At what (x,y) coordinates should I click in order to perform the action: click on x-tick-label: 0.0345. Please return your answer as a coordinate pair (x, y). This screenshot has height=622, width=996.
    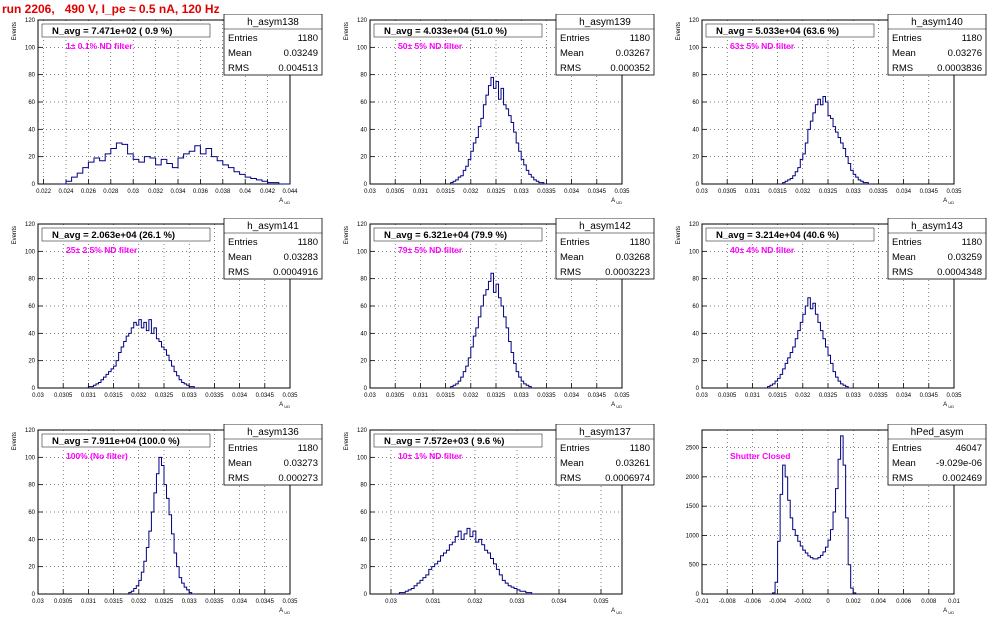
    Looking at the image, I should click on (929, 192).